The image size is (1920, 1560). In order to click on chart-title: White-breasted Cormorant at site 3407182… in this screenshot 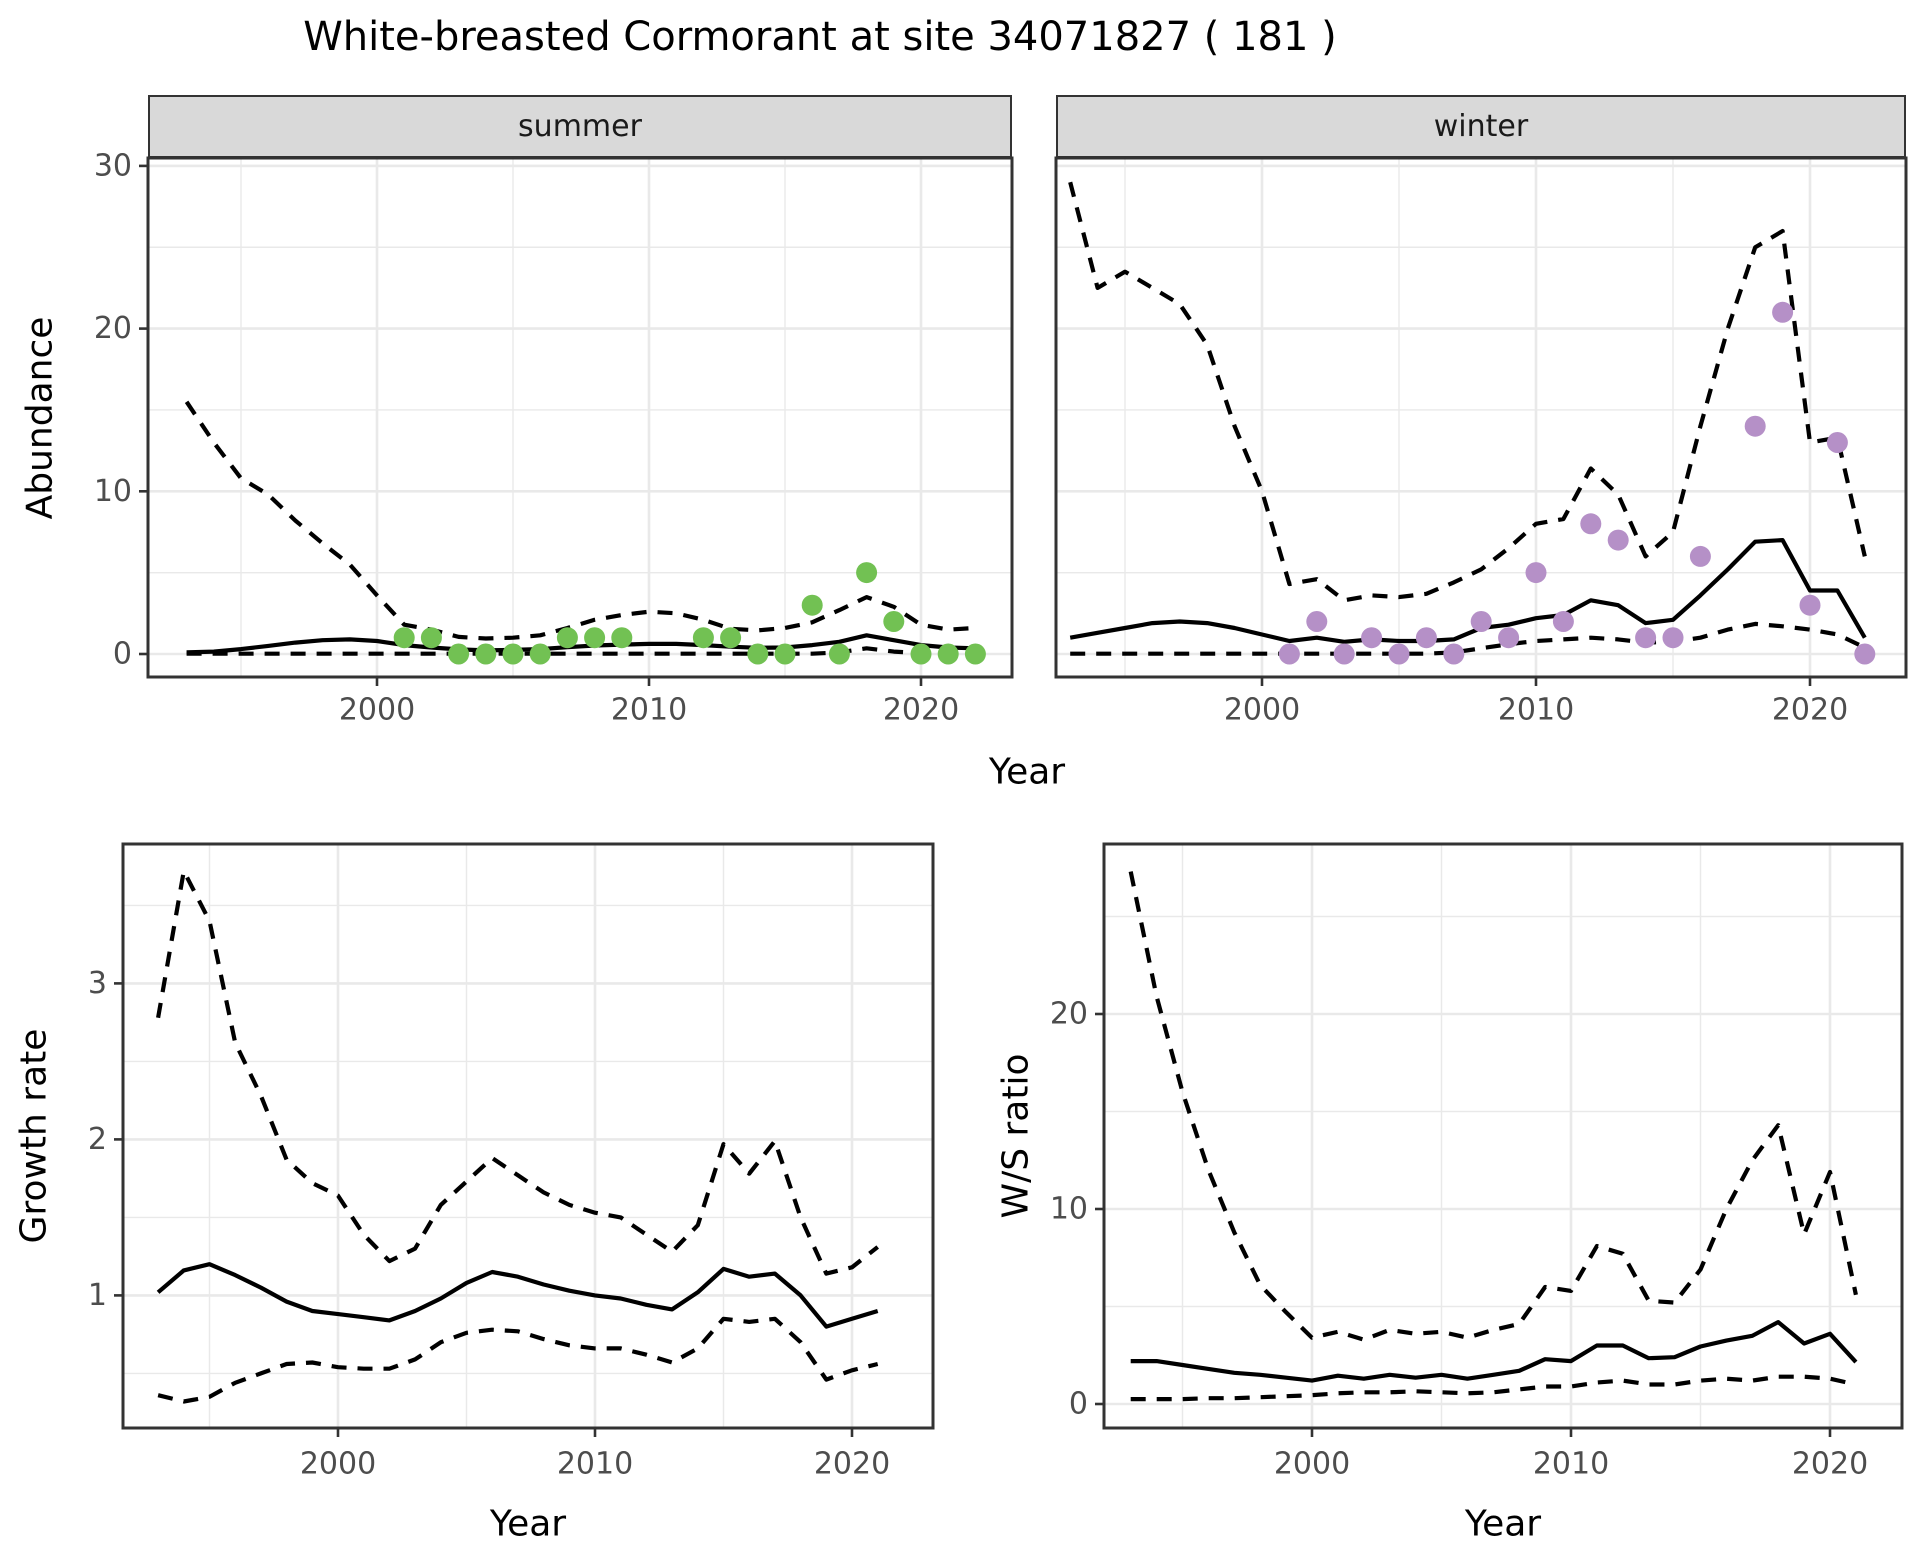, I will do `click(820, 37)`.